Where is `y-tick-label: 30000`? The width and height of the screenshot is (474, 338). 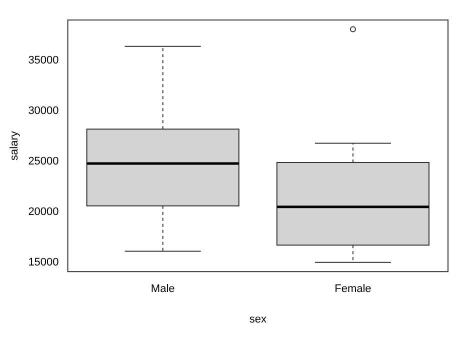
y-tick-label: 30000 is located at coordinates (43, 111).